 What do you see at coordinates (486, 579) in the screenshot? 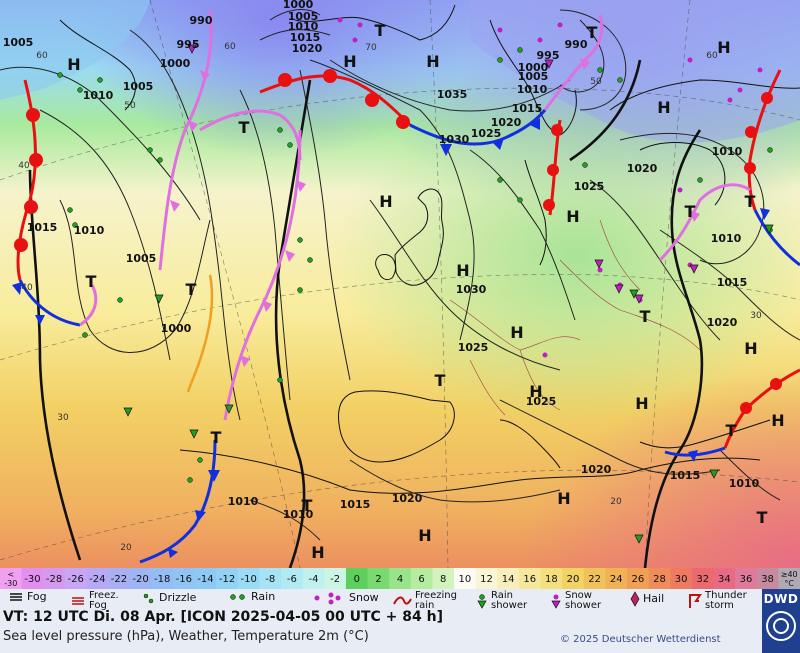
I see `scale-label: 12` at bounding box center [486, 579].